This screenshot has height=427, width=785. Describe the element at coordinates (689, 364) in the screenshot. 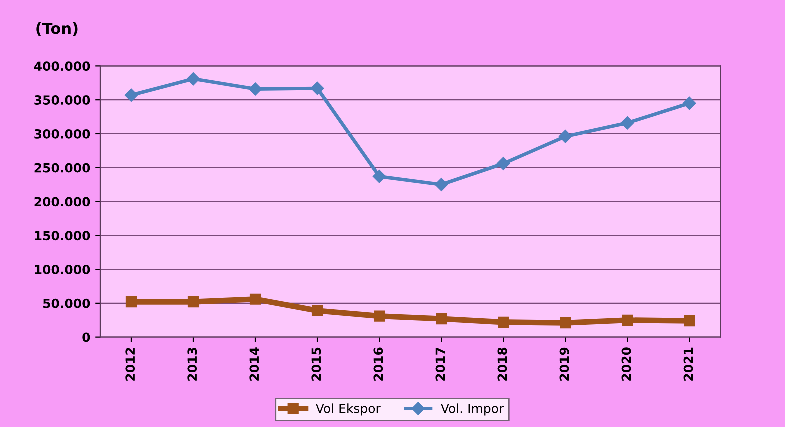

I see `x-tick-label: 2021` at that location.